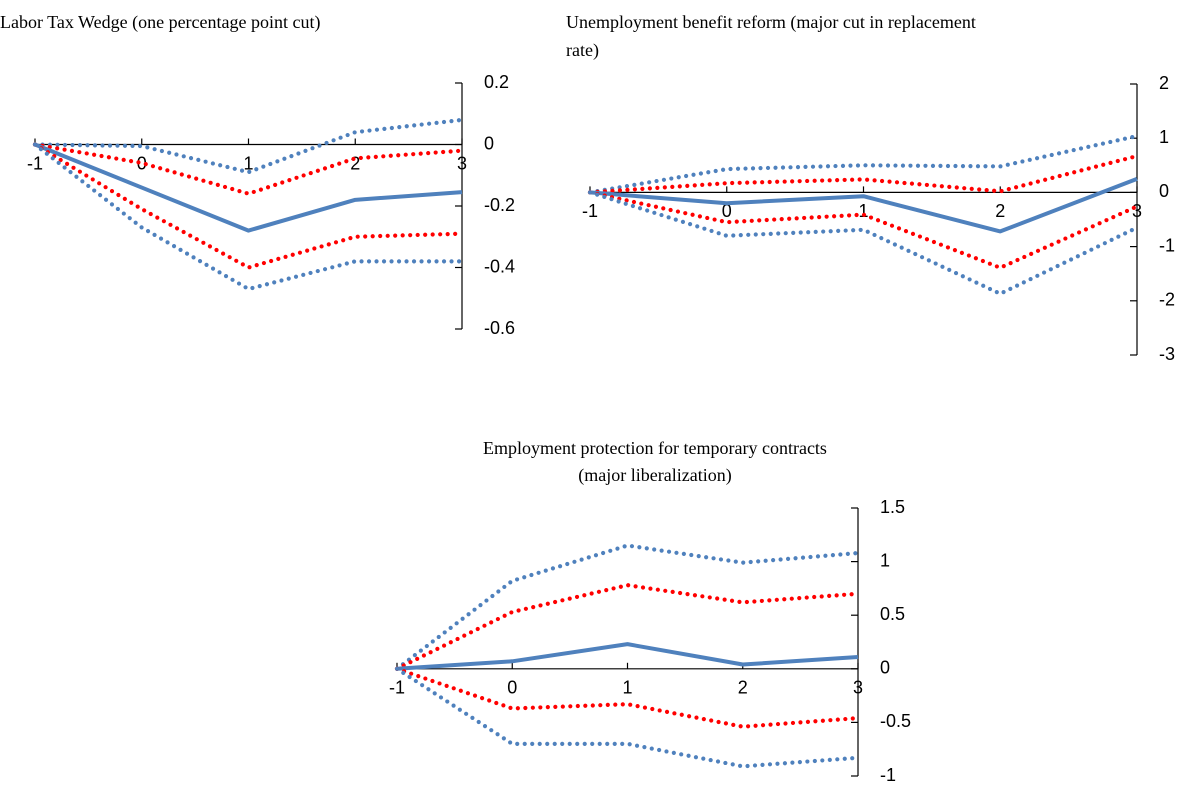 This screenshot has height=792, width=1191. I want to click on y-tick-label: -0.4, so click(499, 266).